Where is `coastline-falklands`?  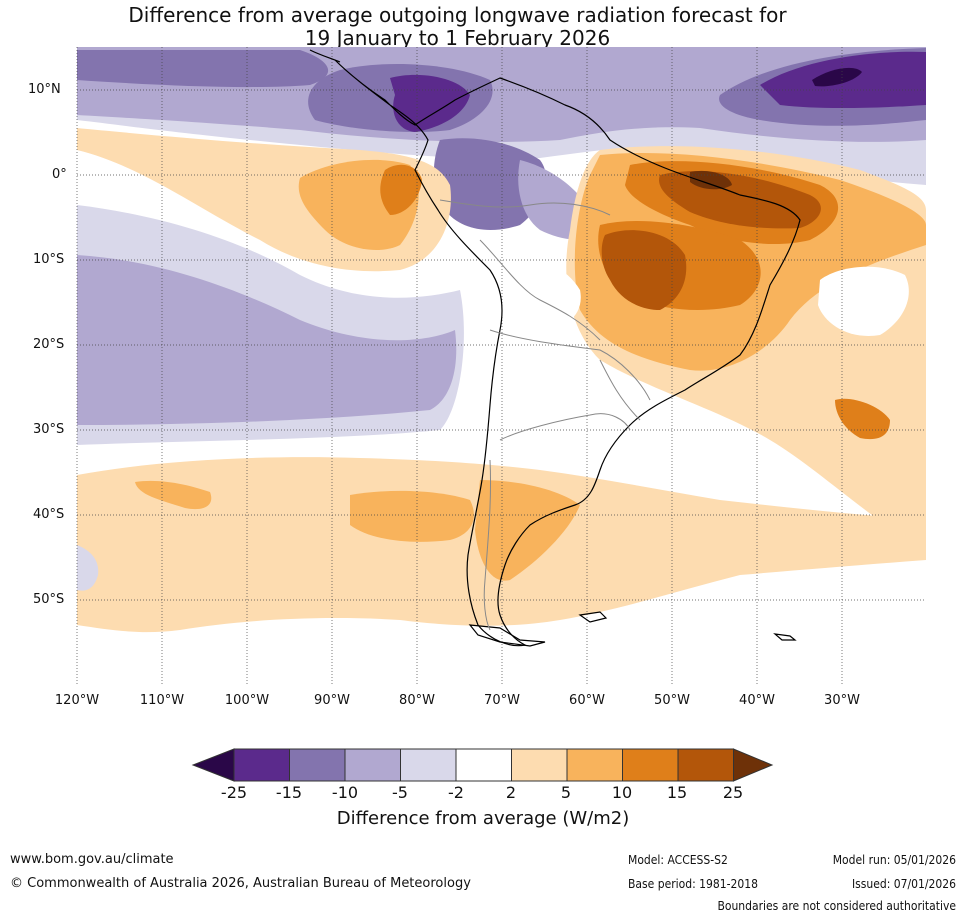 coastline-falklands is located at coordinates (593, 617).